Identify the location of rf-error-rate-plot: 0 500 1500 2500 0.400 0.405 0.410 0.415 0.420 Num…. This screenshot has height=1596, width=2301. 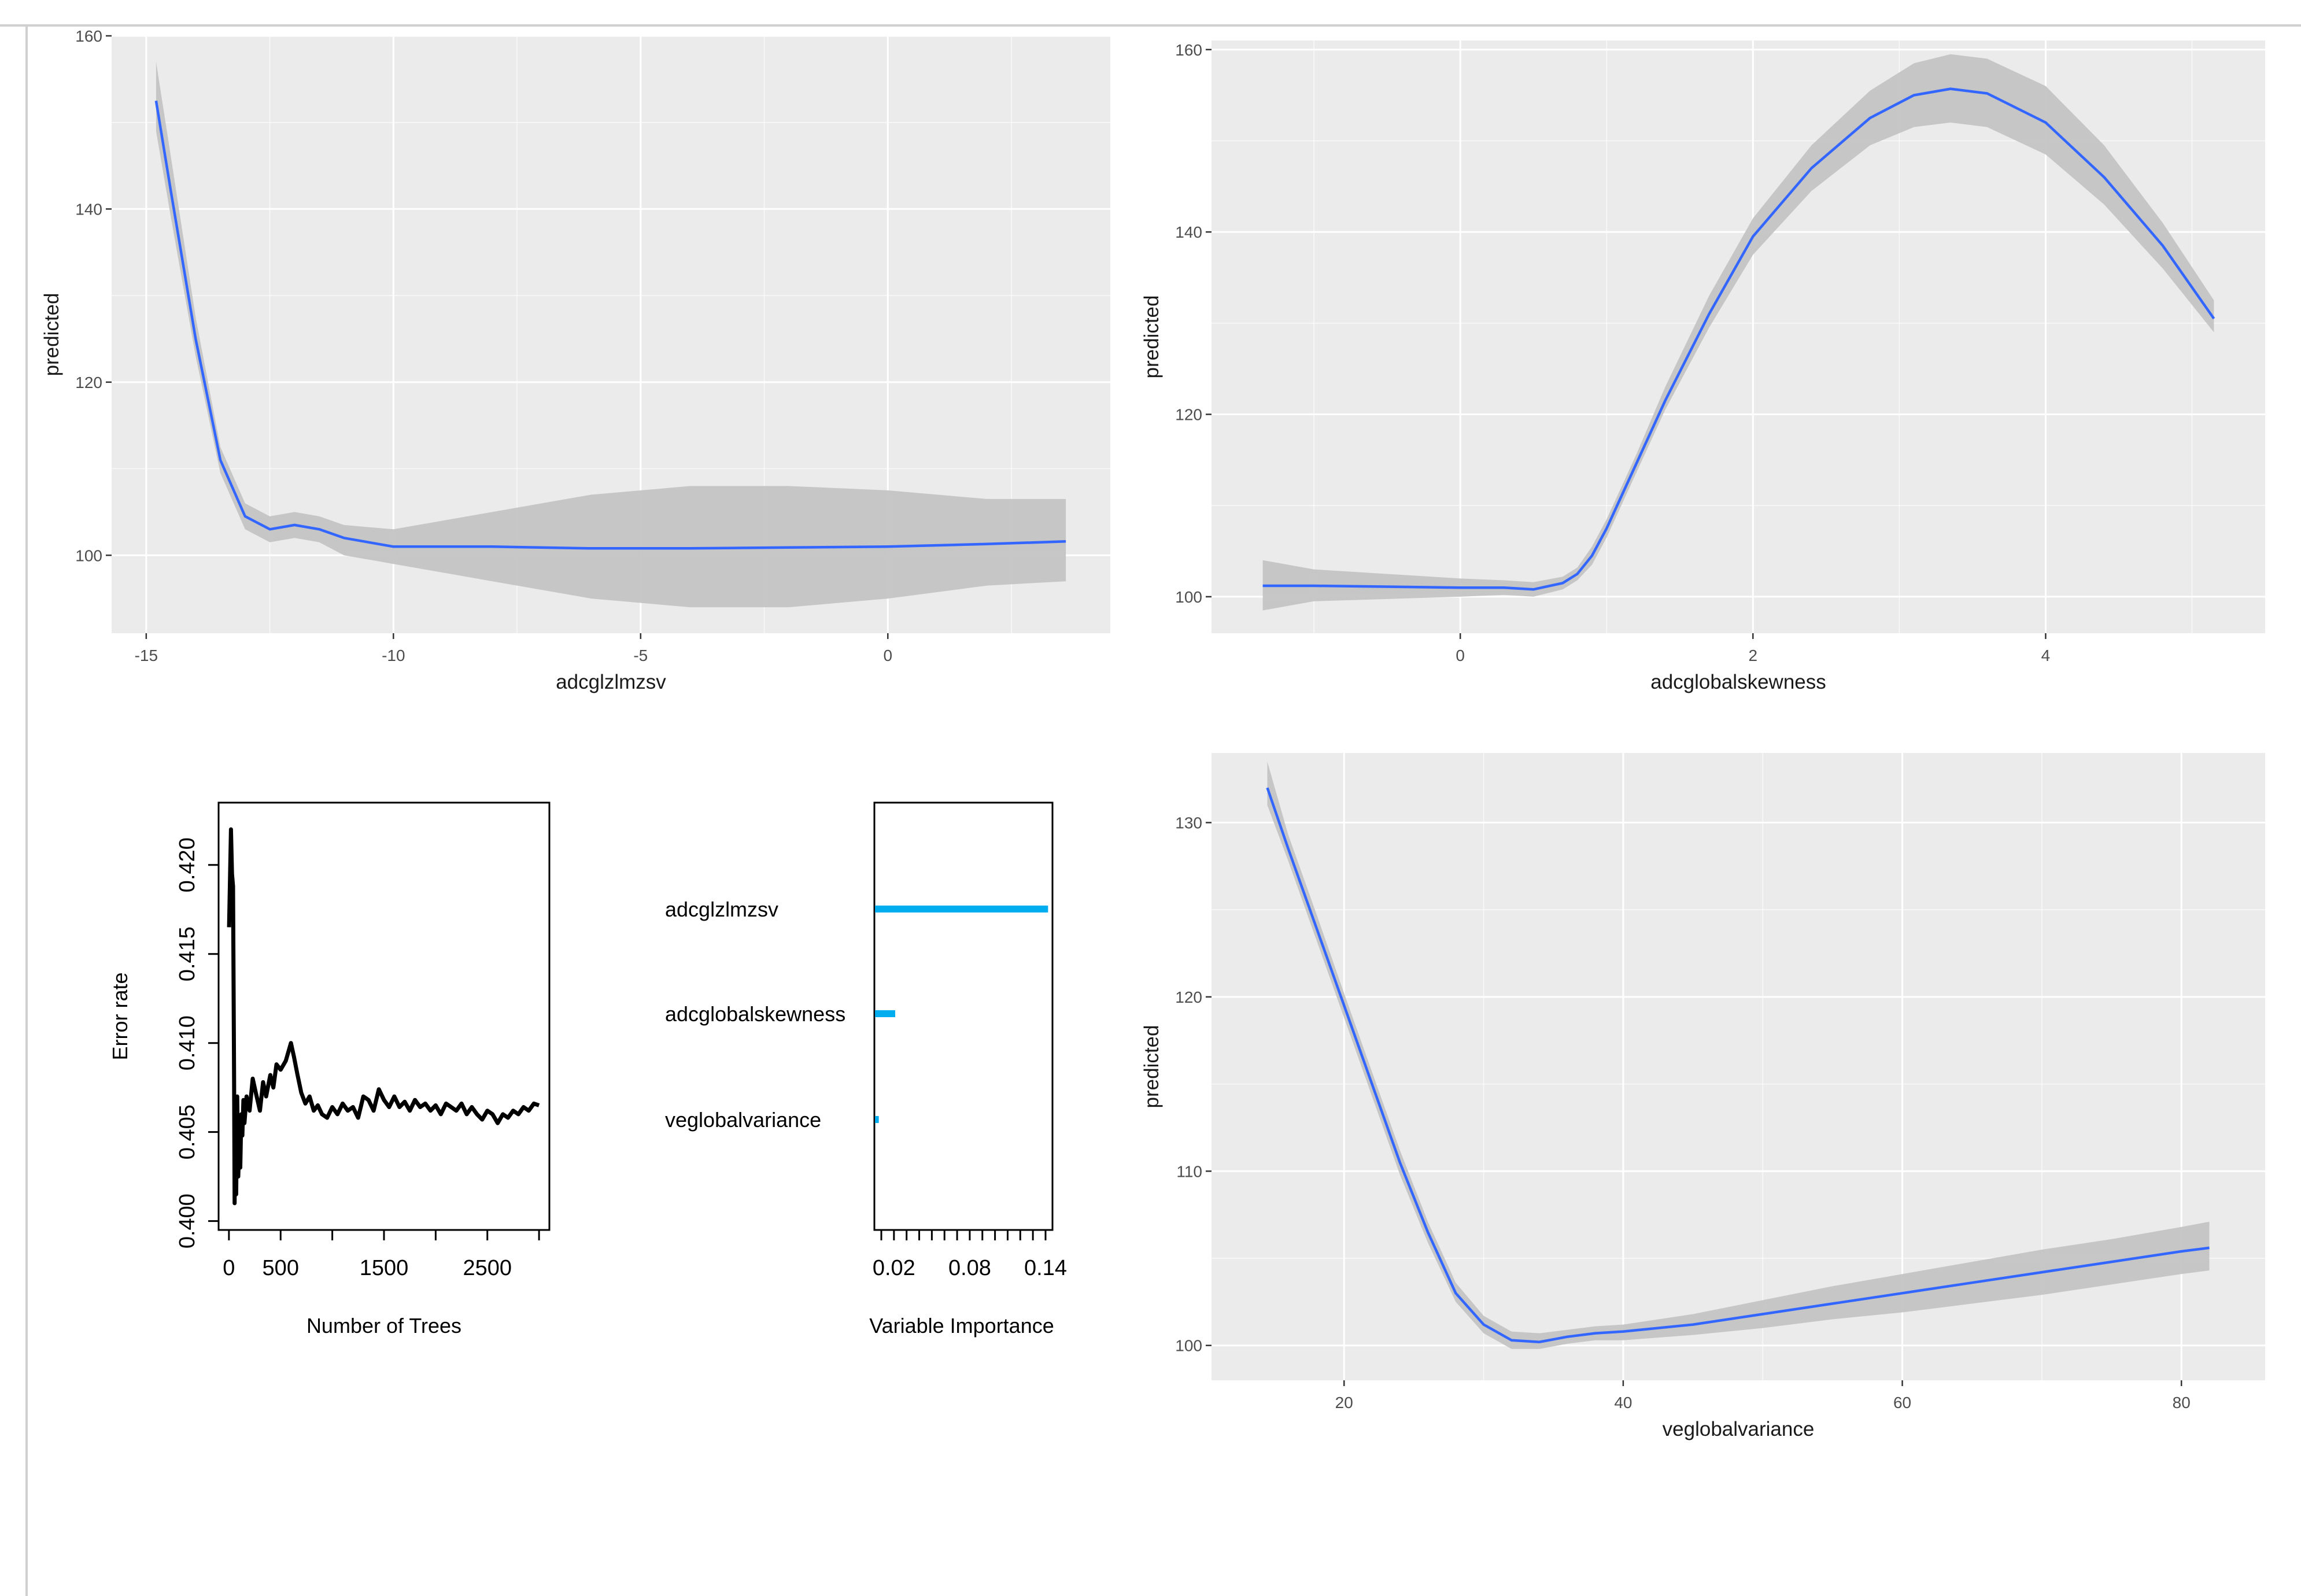
(329, 1069).